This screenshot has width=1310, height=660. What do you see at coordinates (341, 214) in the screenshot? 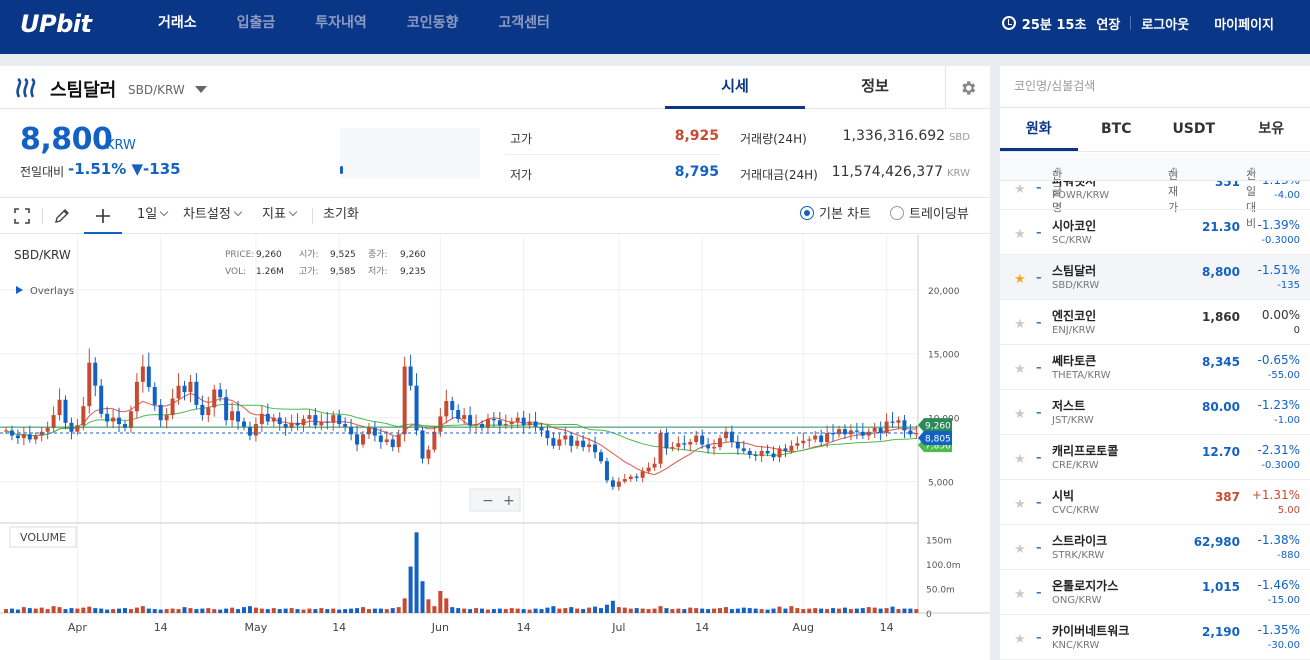
I see `reset-button: 초기화` at bounding box center [341, 214].